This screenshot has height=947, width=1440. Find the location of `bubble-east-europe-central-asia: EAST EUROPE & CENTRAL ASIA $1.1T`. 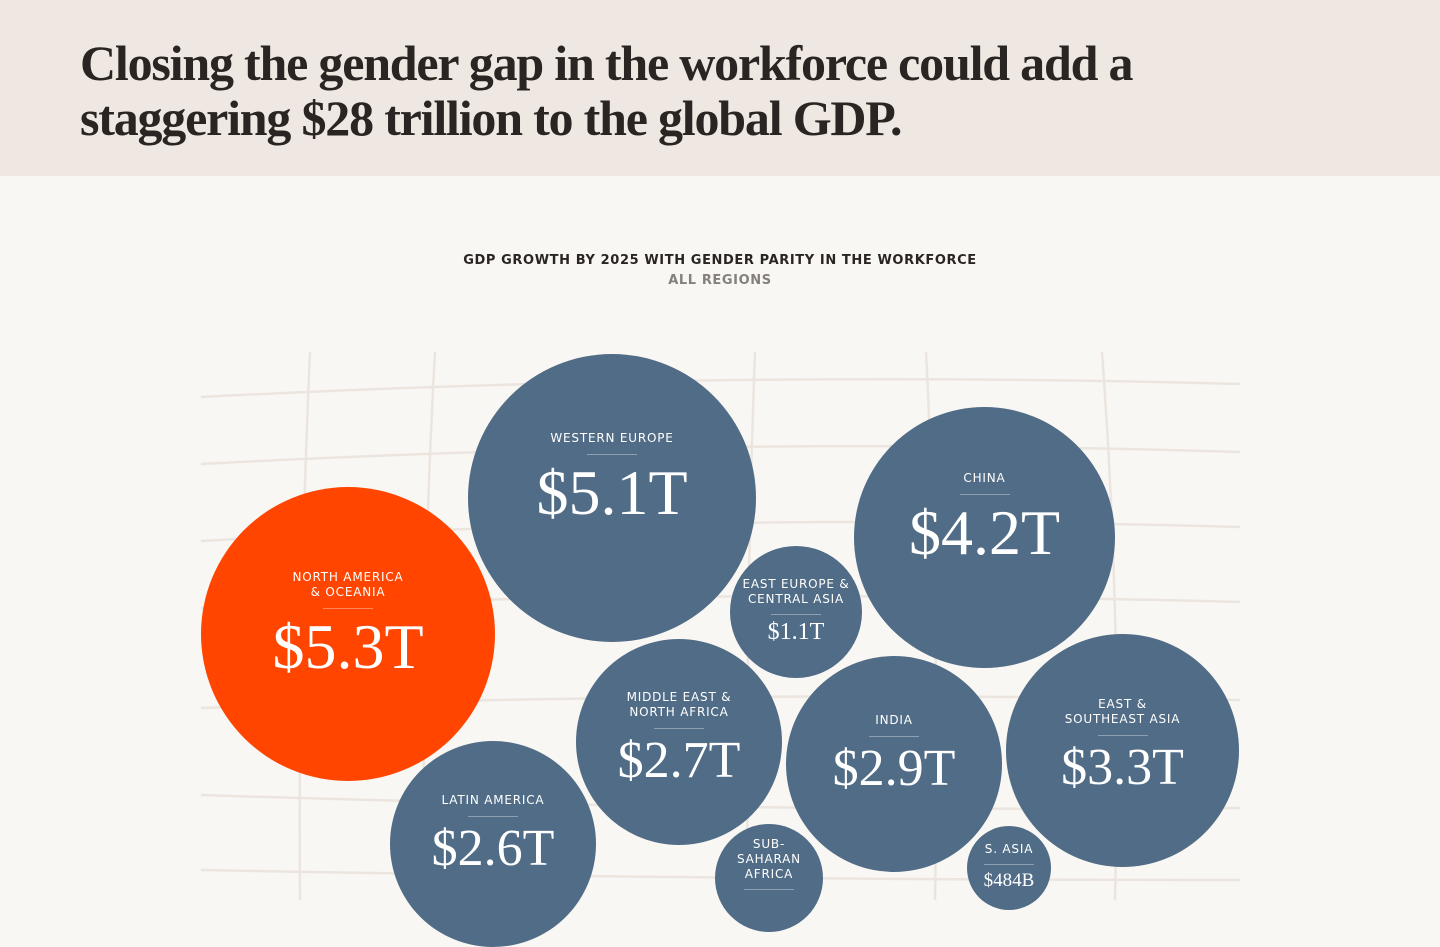

bubble-east-europe-central-asia: EAST EUROPE & CENTRAL ASIA $1.1T is located at coordinates (796, 612).